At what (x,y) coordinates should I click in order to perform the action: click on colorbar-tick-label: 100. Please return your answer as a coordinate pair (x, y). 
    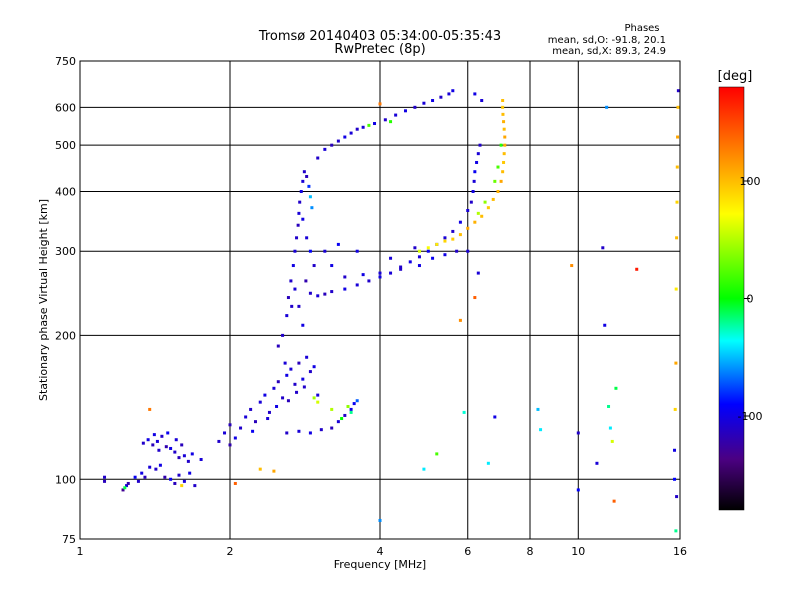
    Looking at the image, I should click on (750, 181).